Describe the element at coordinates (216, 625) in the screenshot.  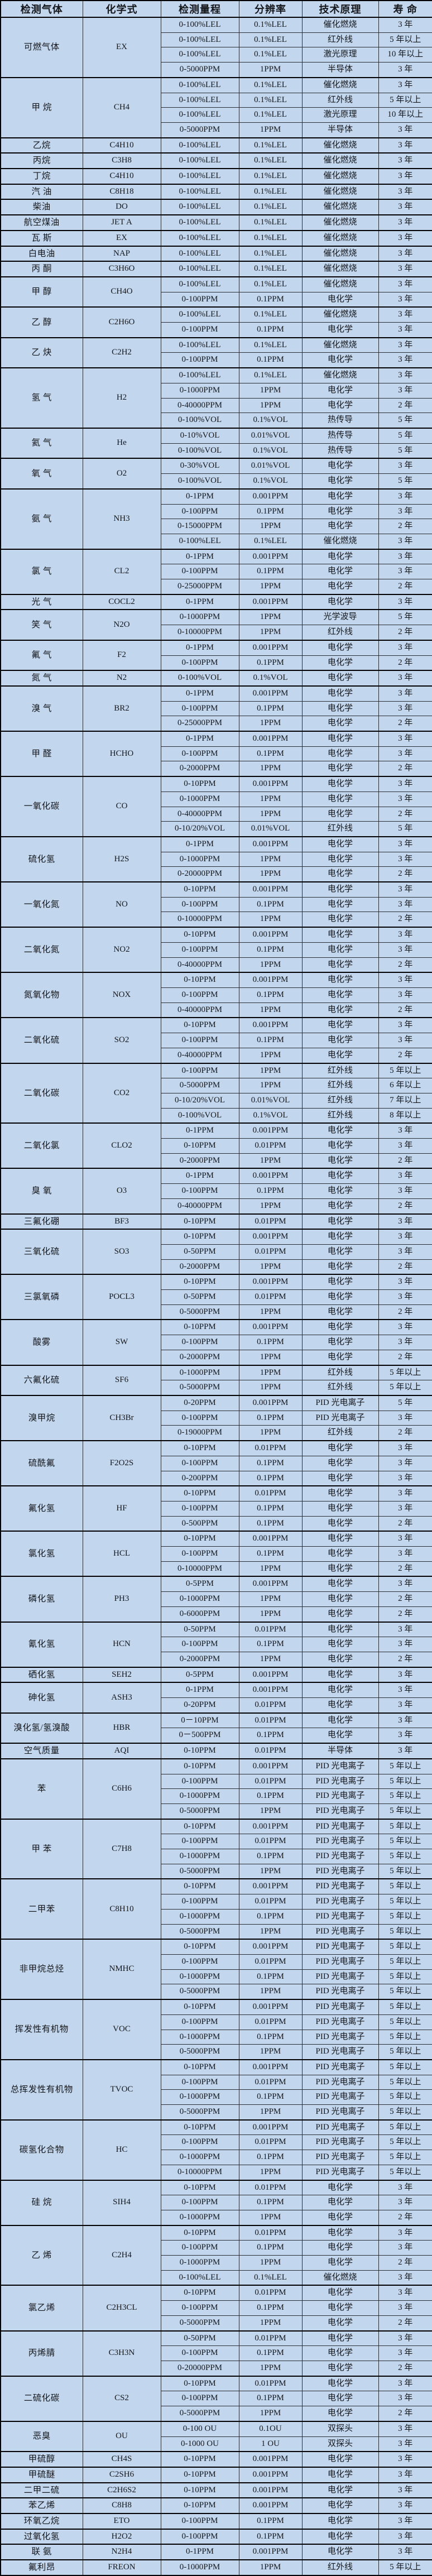
I see `table-row: 笑 气 N2O 0-1000PPM 1PPM 光学波导 5 年` at that location.